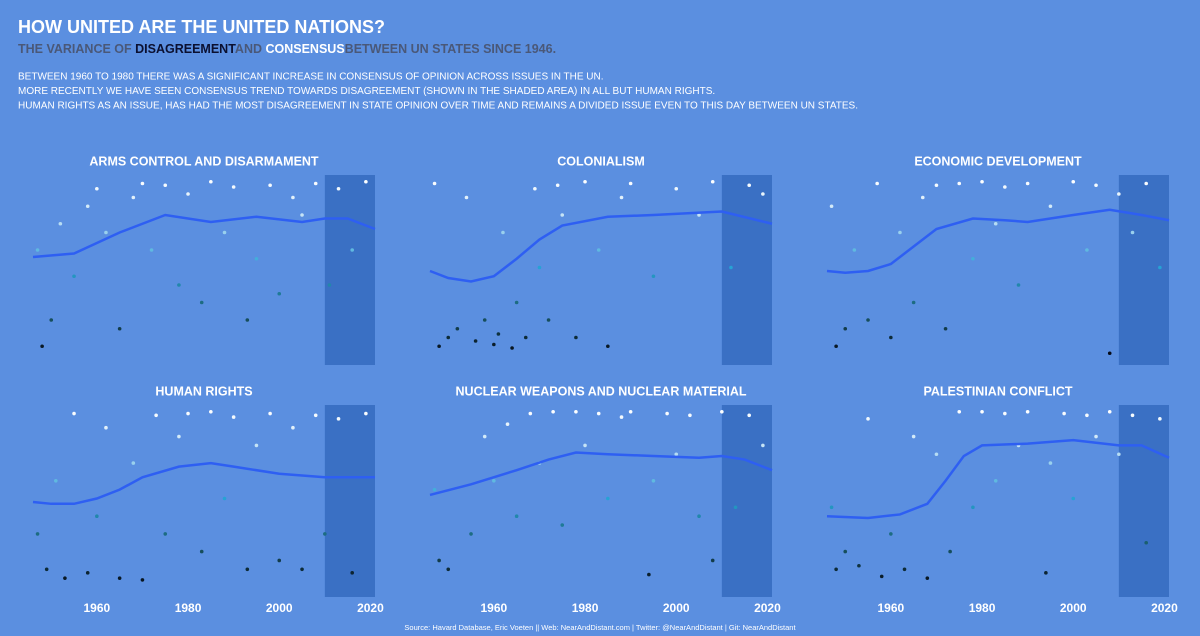 The height and width of the screenshot is (636, 1200). What do you see at coordinates (585, 608) in the screenshot?
I see `x-tick-label: 1980` at bounding box center [585, 608].